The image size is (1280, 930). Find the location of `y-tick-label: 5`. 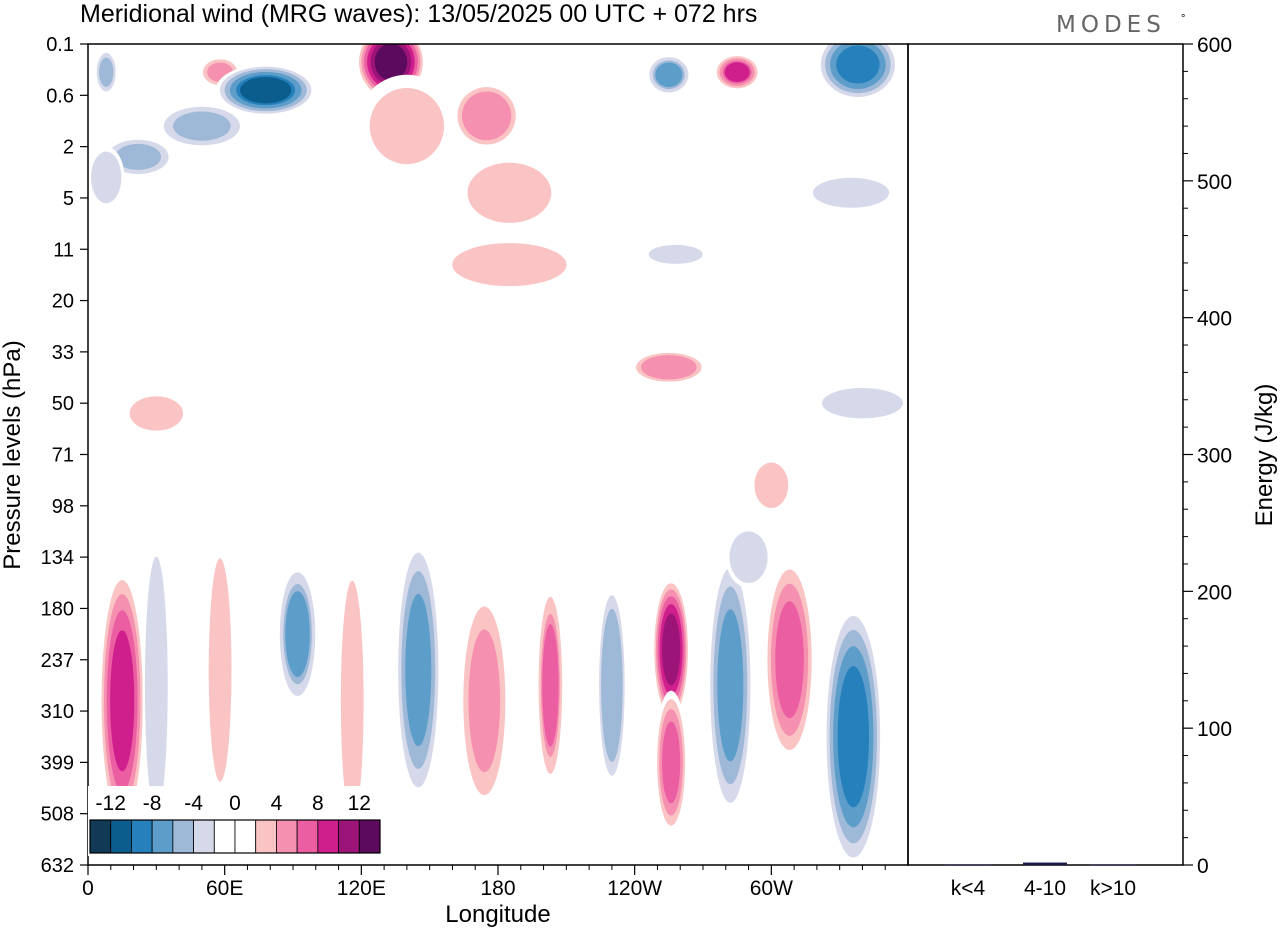

y-tick-label: 5 is located at coordinates (68, 199).